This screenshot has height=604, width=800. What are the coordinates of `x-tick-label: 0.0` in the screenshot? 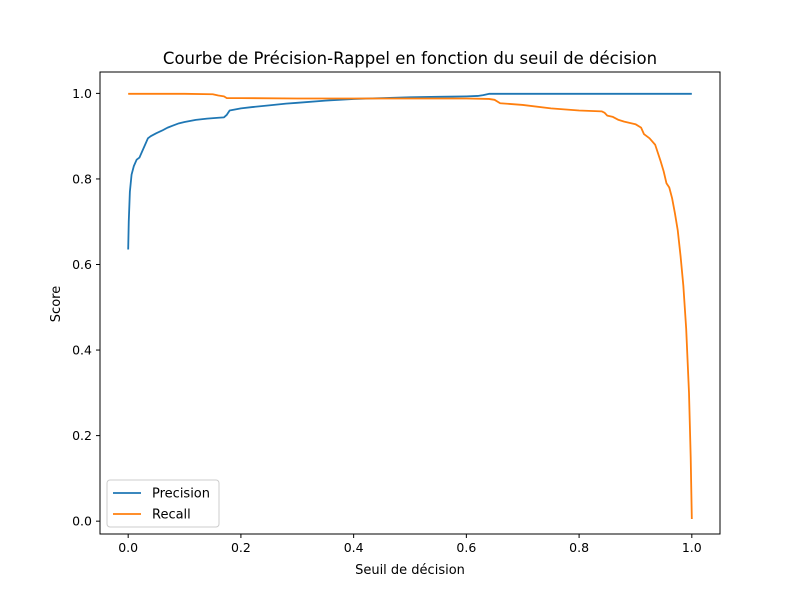 It's located at (128, 547).